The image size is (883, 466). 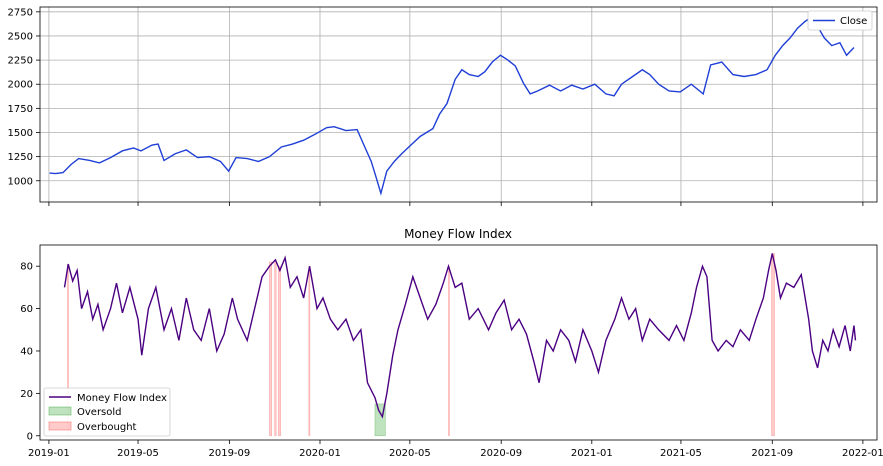 What do you see at coordinates (24, 97) in the screenshot?
I see `close-y-ticks: 1000 1250 1500 1750 2000 2250 2500 2750` at bounding box center [24, 97].